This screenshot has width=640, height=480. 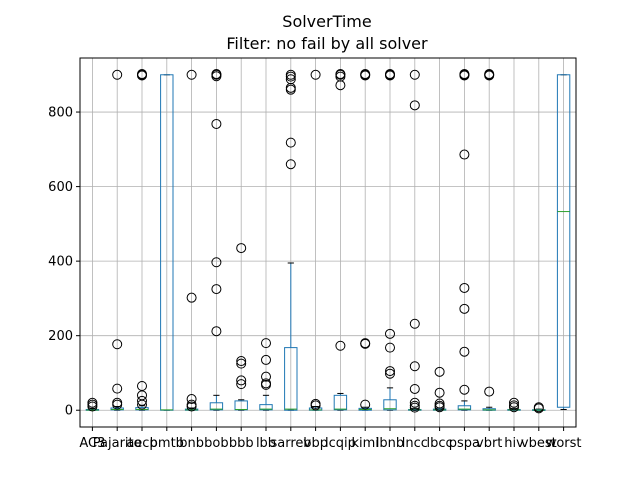 What do you see at coordinates (489, 443) in the screenshot?
I see `x-tick-label: vbrt` at bounding box center [489, 443].